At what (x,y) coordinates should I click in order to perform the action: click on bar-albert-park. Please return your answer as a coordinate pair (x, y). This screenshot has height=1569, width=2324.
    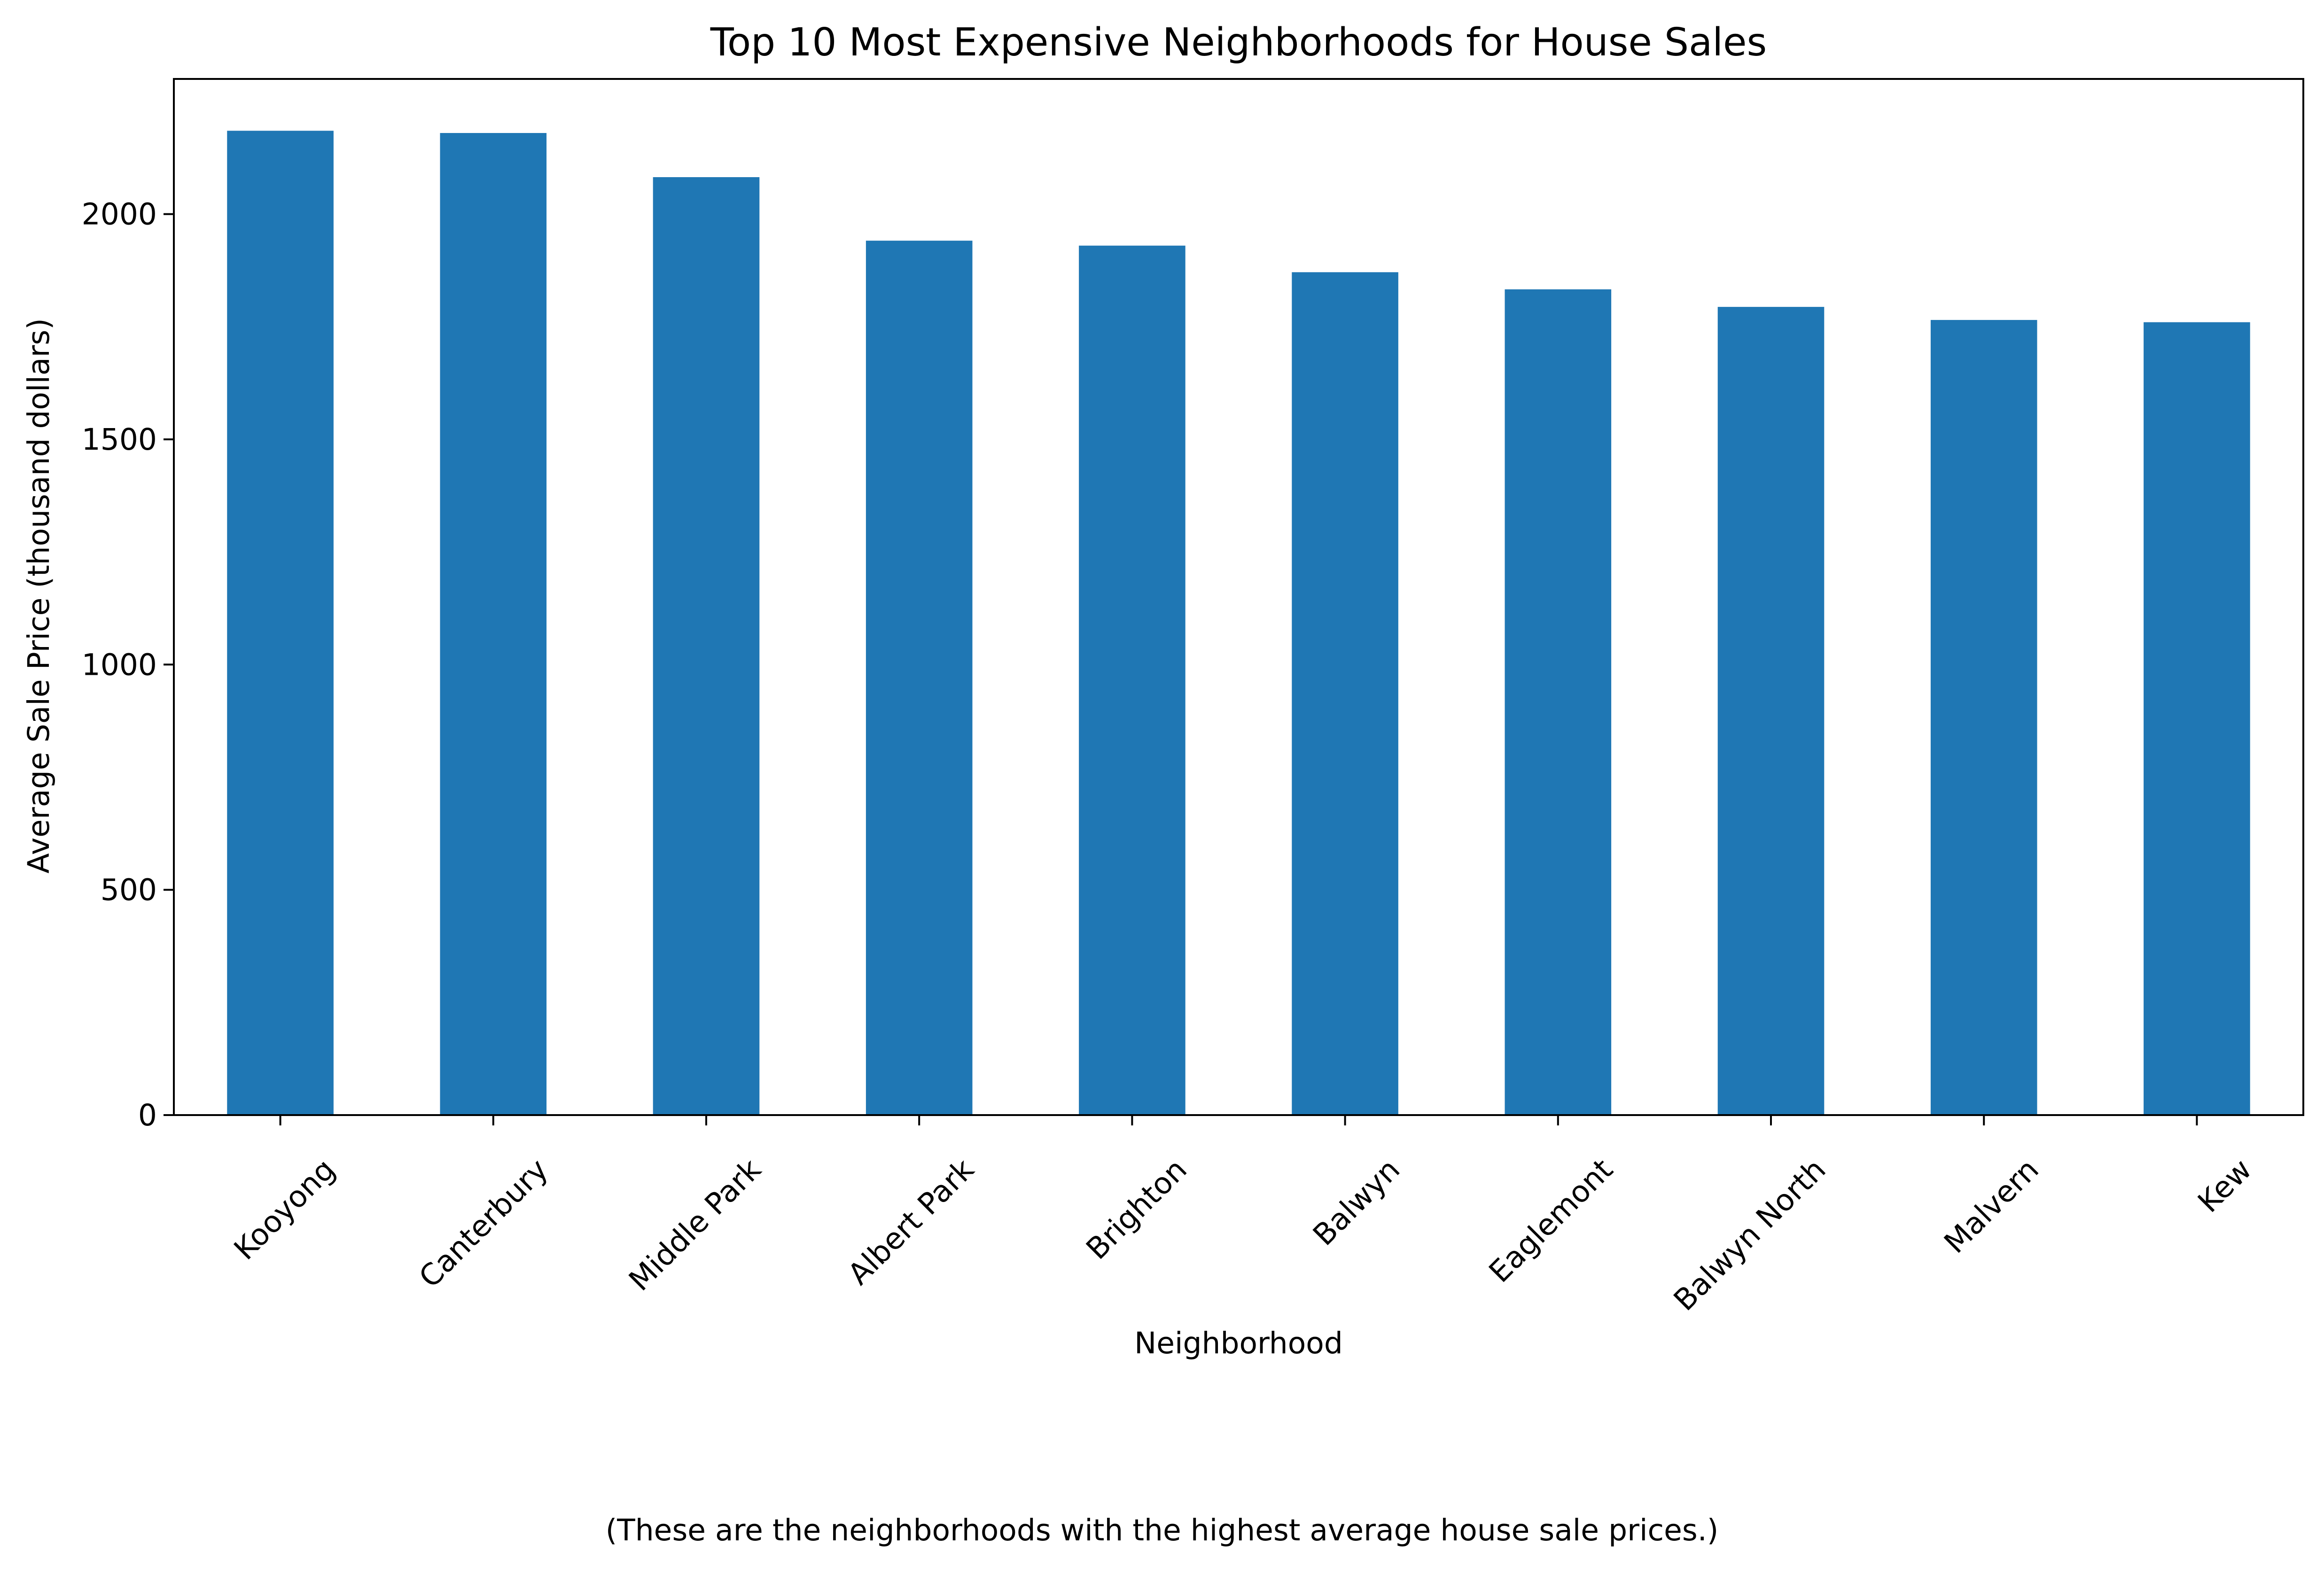
    Looking at the image, I should click on (919, 678).